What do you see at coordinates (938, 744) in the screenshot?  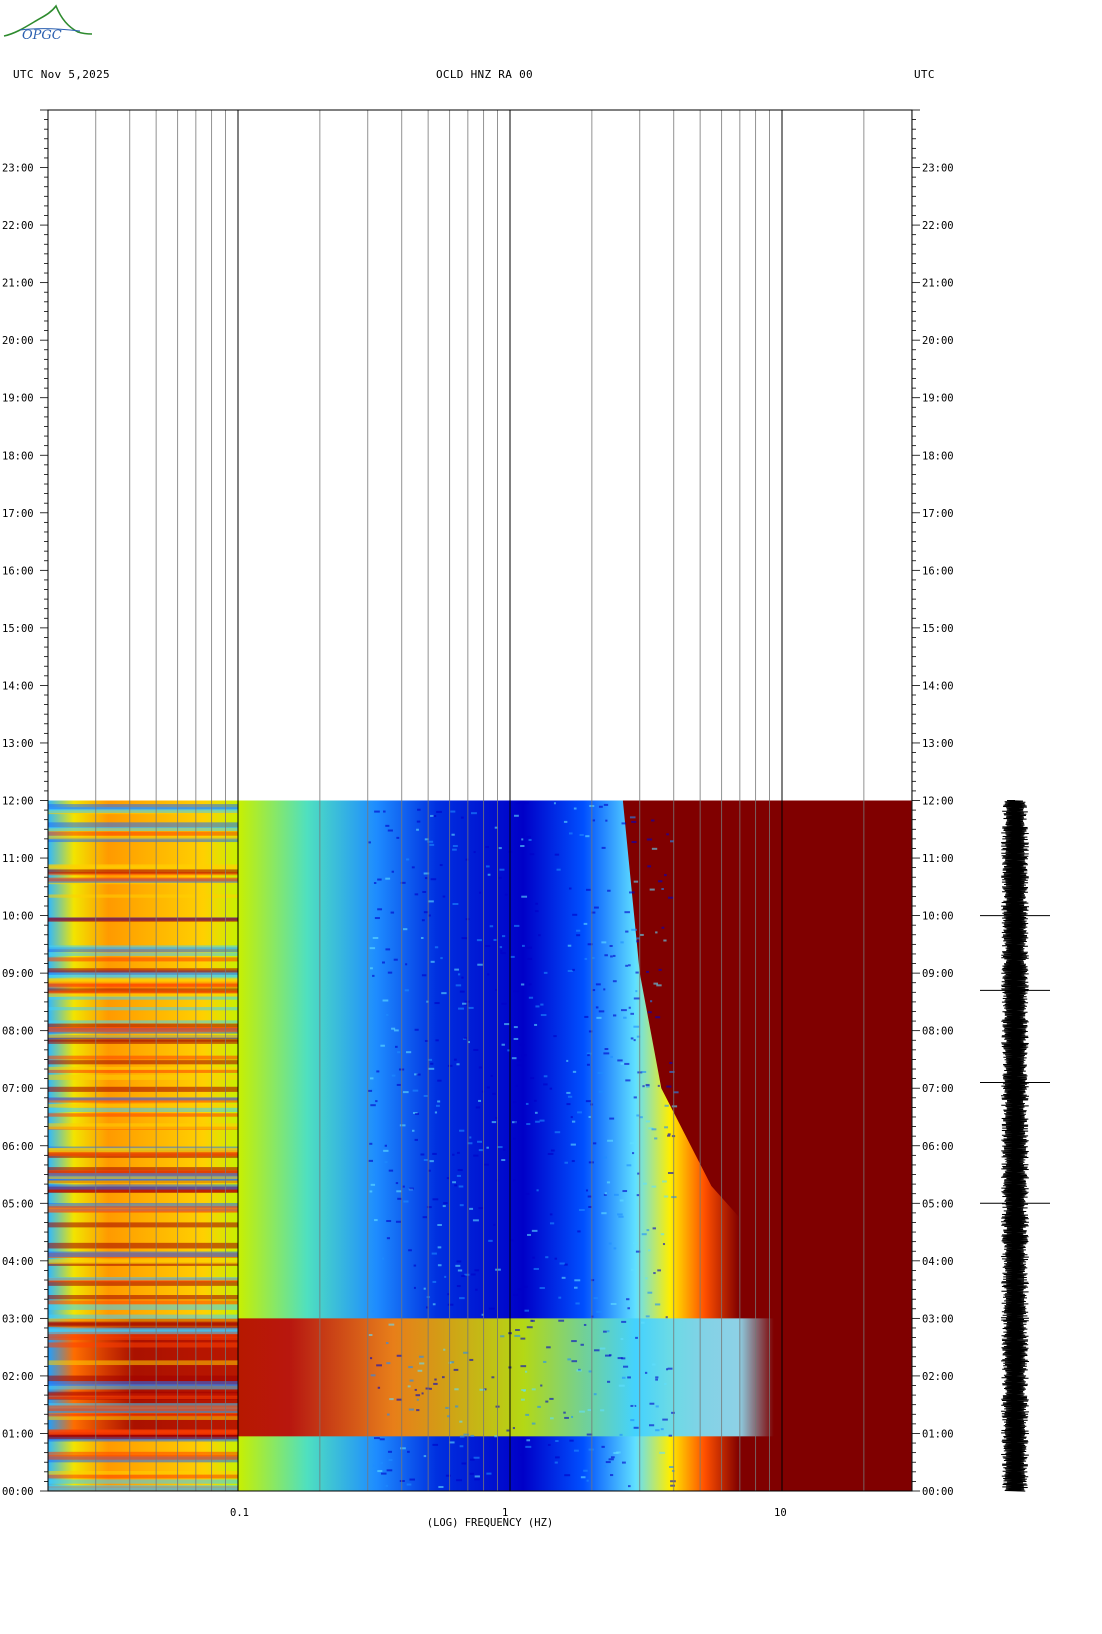 I see `y-tick-label-right: 13:00` at bounding box center [938, 744].